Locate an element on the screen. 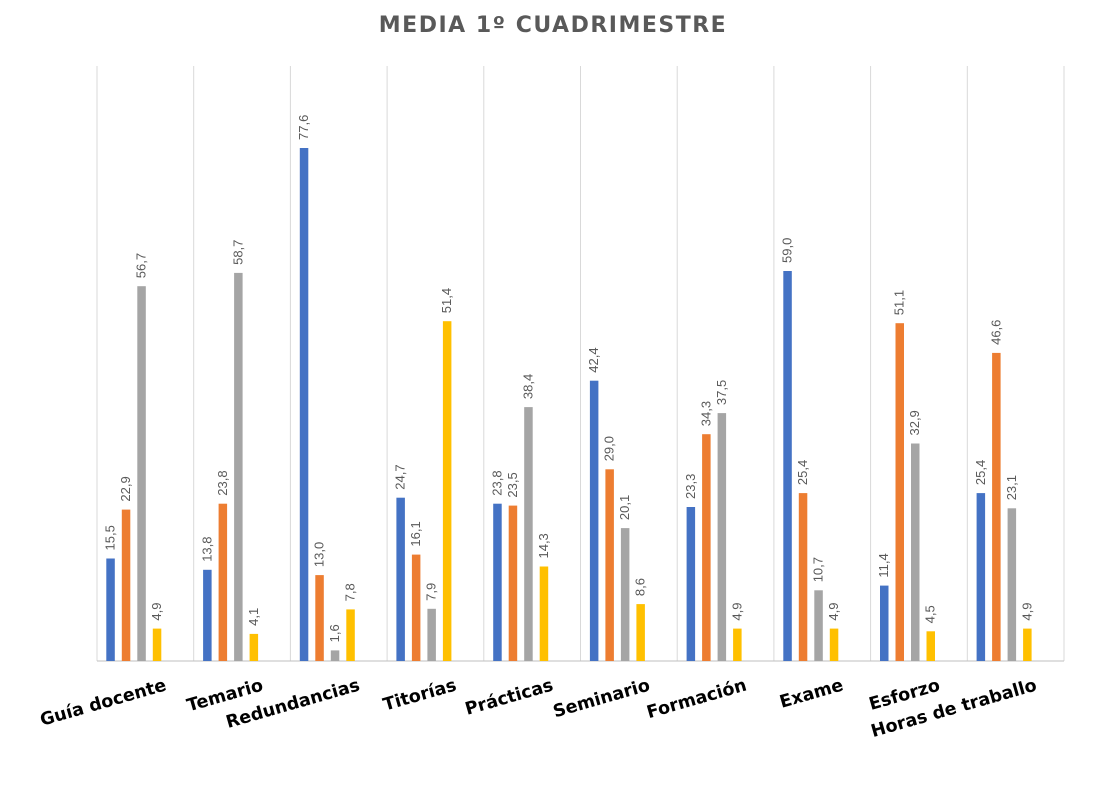 This screenshot has height=811, width=1107. category-label: Guía docente is located at coordinates (103, 703).